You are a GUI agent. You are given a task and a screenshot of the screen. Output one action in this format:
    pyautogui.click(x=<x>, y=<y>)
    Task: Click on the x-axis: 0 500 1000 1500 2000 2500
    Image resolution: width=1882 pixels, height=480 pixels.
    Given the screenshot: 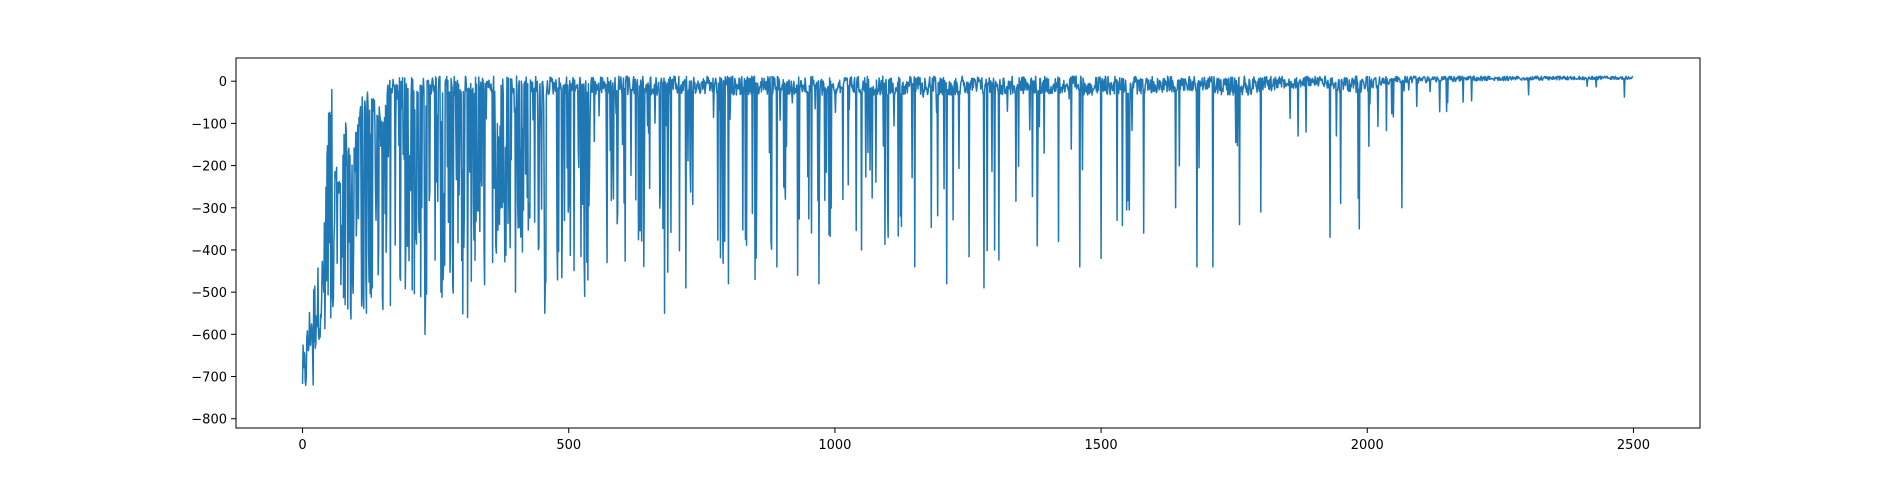 What is the action you would take?
    pyautogui.click(x=974, y=440)
    